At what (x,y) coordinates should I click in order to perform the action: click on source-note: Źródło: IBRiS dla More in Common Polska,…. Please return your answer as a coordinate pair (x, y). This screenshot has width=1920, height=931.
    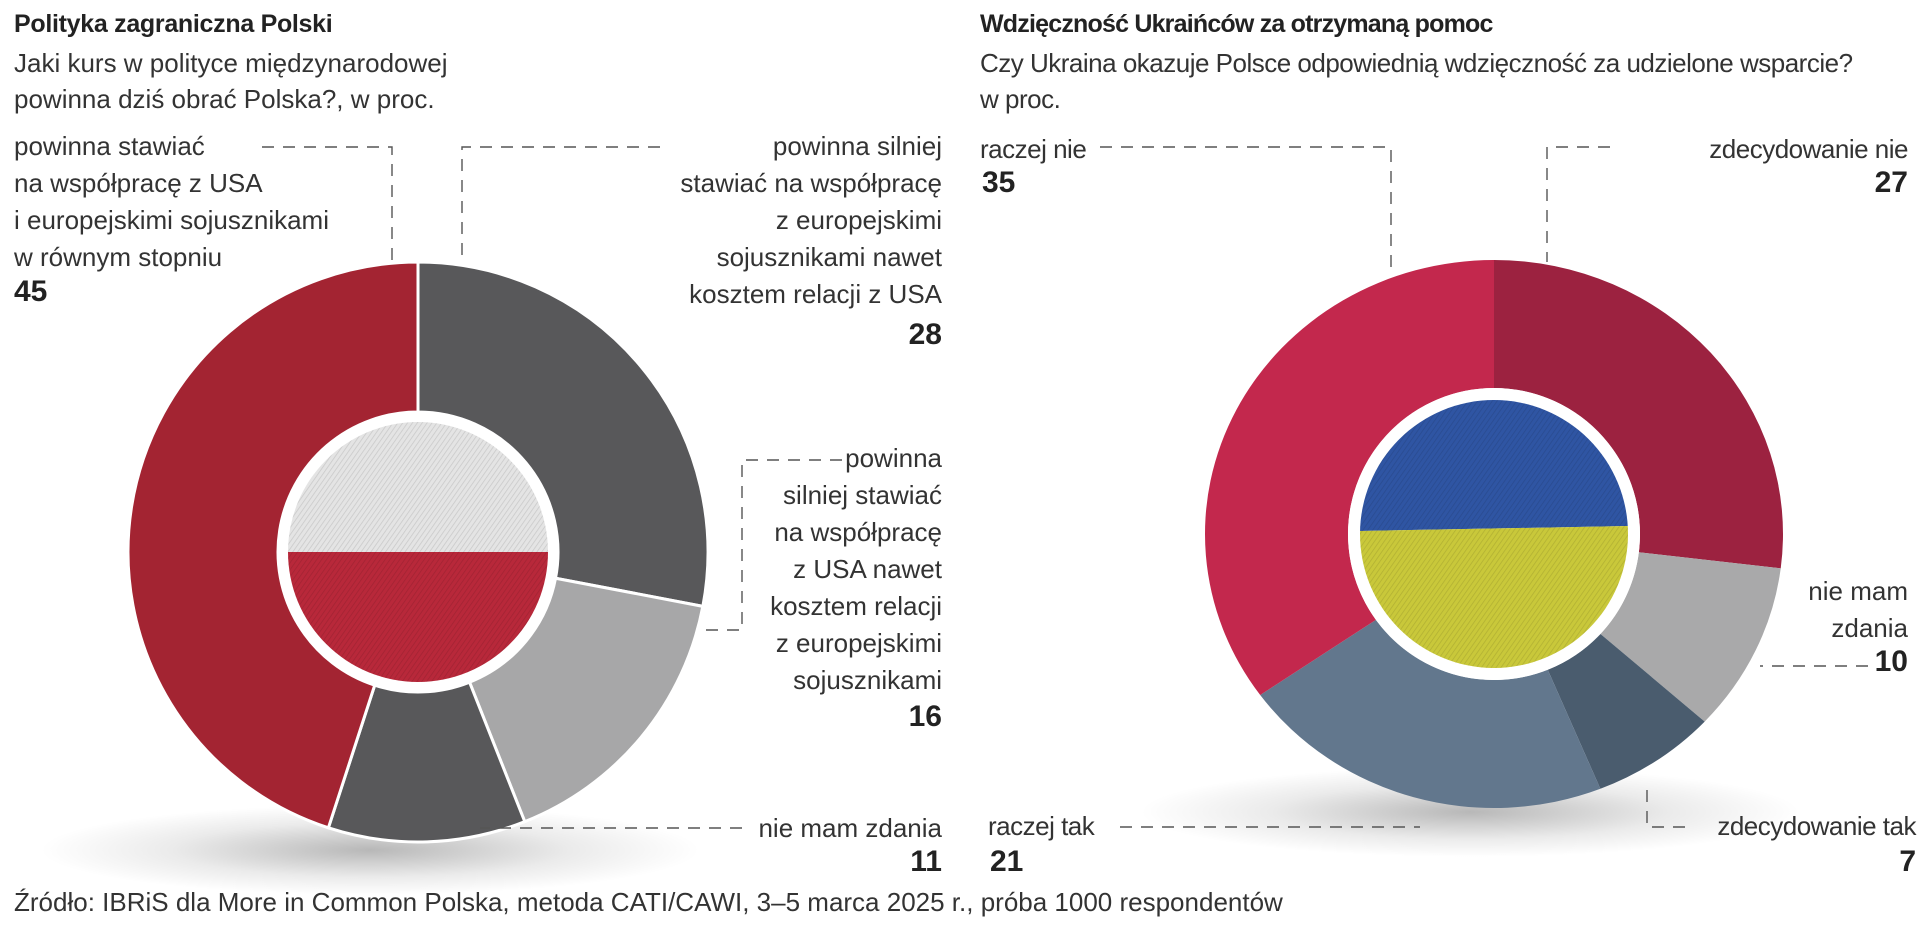
    Looking at the image, I should click on (648, 902).